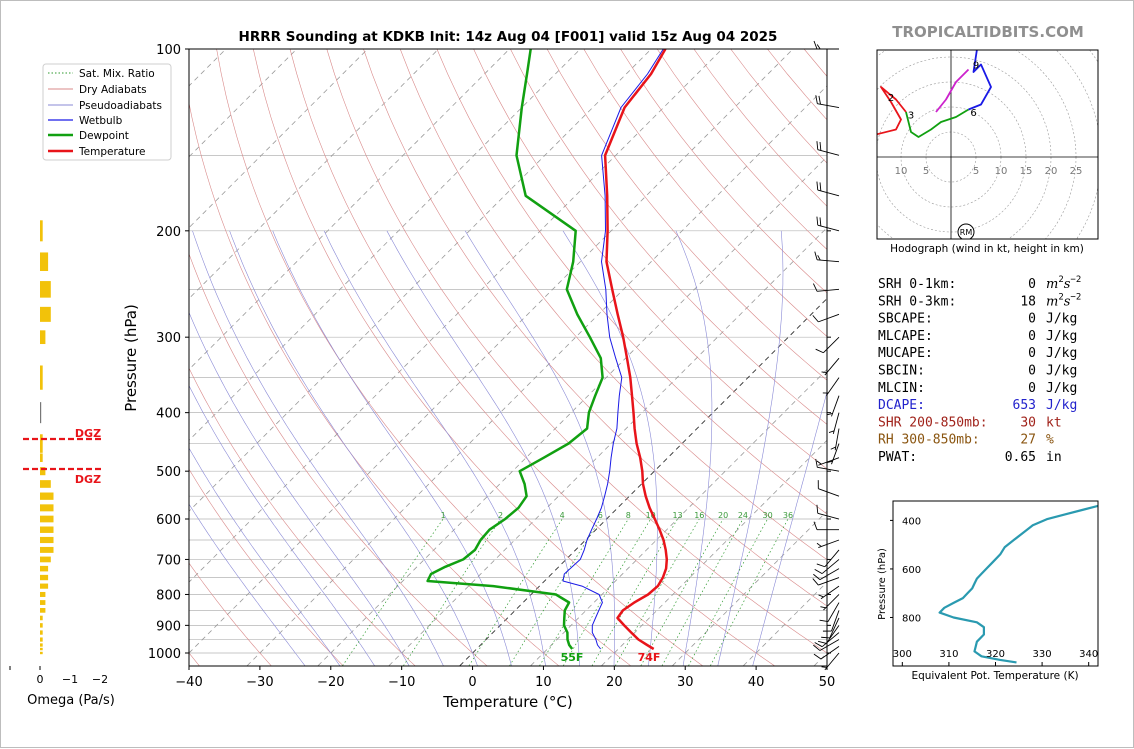 The height and width of the screenshot is (749, 1134). Describe the element at coordinates (987, 249) in the screenshot. I see `hodograph-caption: Hodograph (wind in kt, height in km)` at that location.